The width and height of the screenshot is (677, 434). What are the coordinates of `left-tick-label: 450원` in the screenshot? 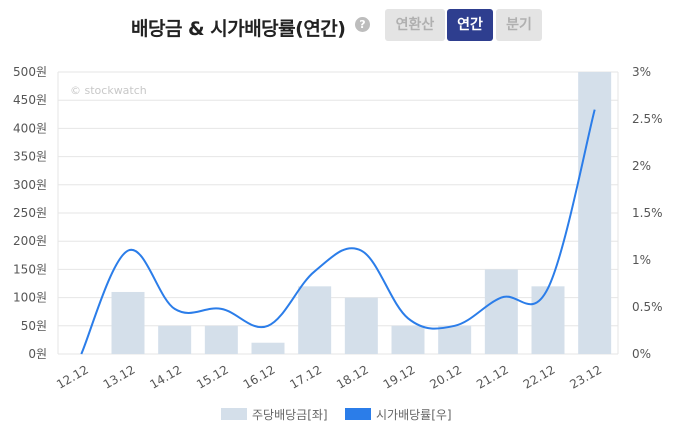 It's located at (30, 100).